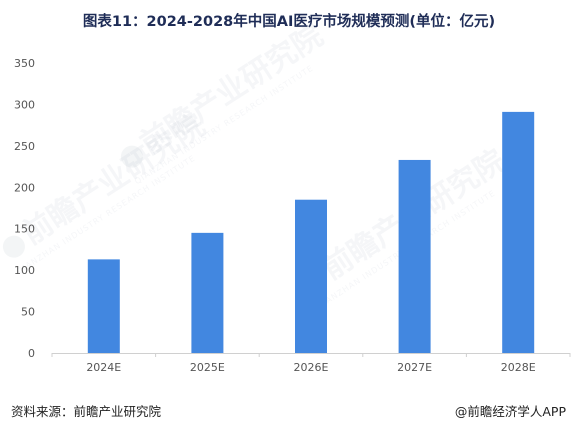 This screenshot has height=429, width=578. Describe the element at coordinates (289, 22) in the screenshot. I see `chart-title: 图表11：2024-2028年中国AI医疗市场规模预测(单位：亿元)` at that location.